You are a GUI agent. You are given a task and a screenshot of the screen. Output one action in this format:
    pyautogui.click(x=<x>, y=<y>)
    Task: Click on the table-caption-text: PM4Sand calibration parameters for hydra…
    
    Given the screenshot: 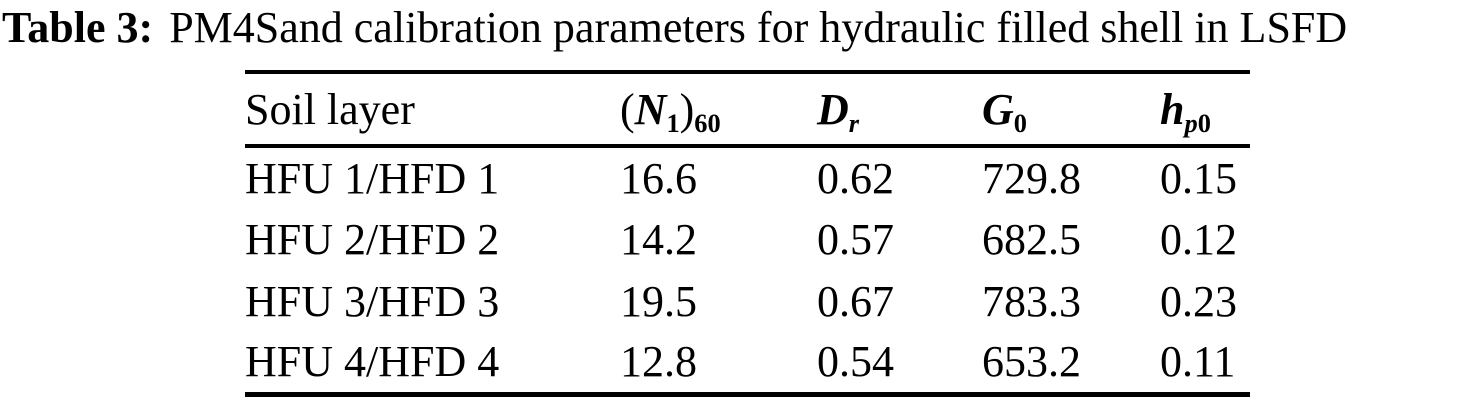 What is the action you would take?
    pyautogui.click(x=758, y=27)
    